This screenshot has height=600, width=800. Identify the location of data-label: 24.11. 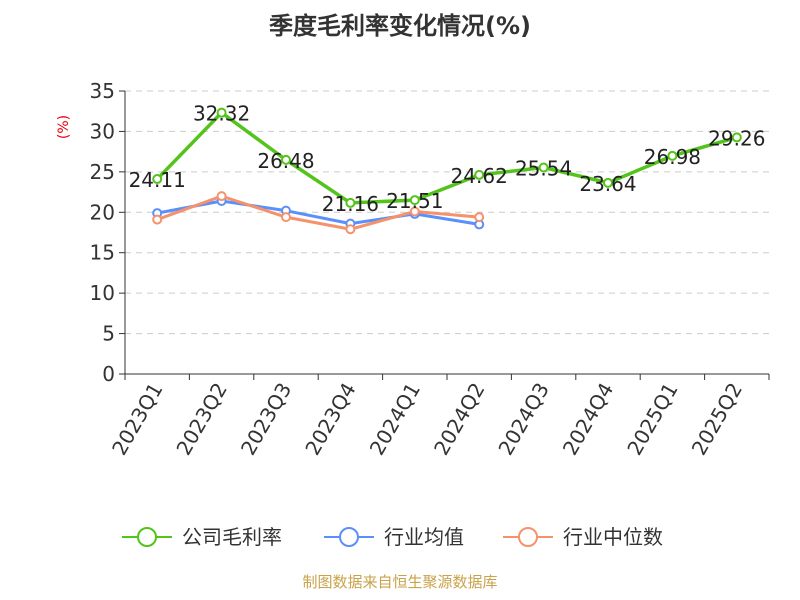
(157, 180).